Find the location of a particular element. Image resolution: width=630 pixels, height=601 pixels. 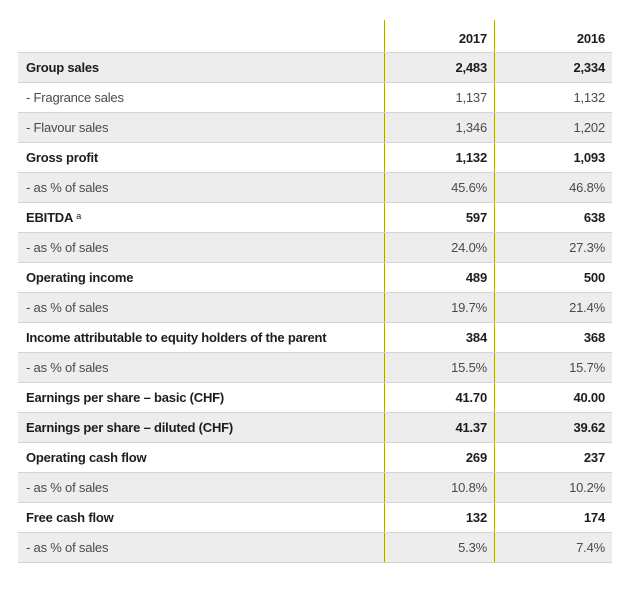

row-label: Gross profit is located at coordinates (62, 157).